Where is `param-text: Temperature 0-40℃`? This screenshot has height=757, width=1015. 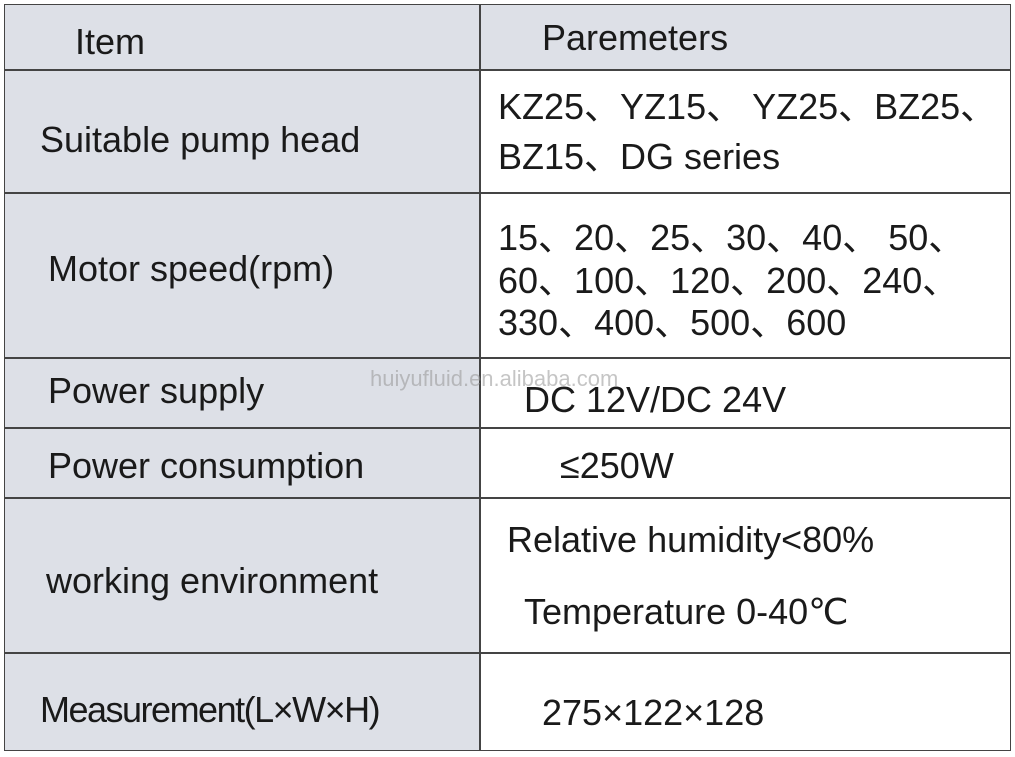 param-text: Temperature 0-40℃ is located at coordinates (686, 611).